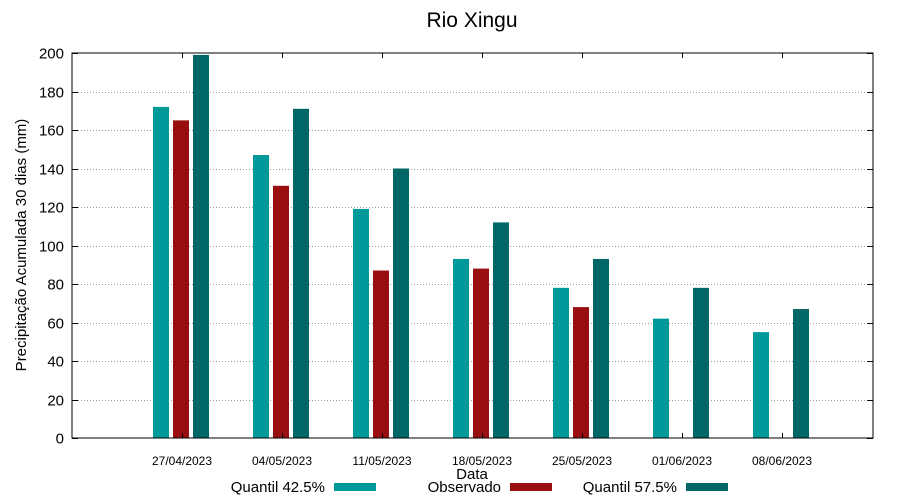 The height and width of the screenshot is (500, 900). What do you see at coordinates (55, 401) in the screenshot?
I see `y-tick-label: 20` at bounding box center [55, 401].